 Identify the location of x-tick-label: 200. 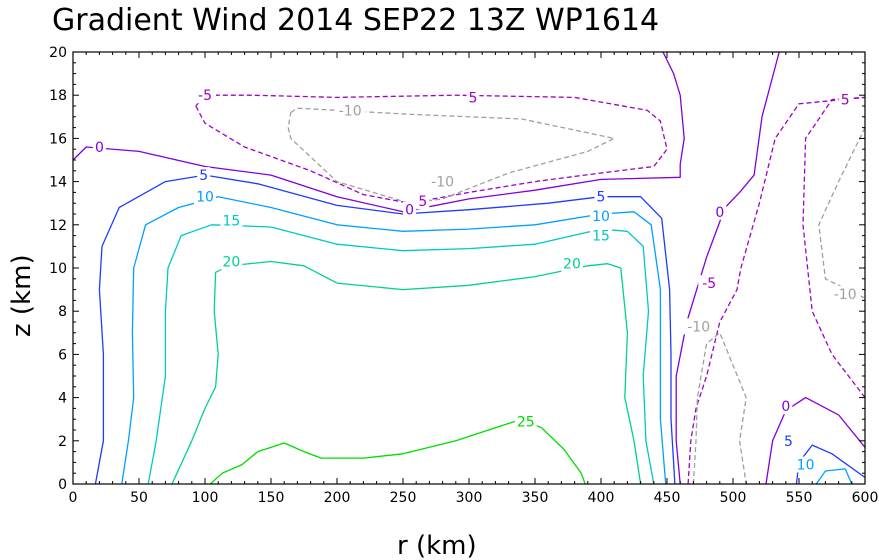
(337, 498).